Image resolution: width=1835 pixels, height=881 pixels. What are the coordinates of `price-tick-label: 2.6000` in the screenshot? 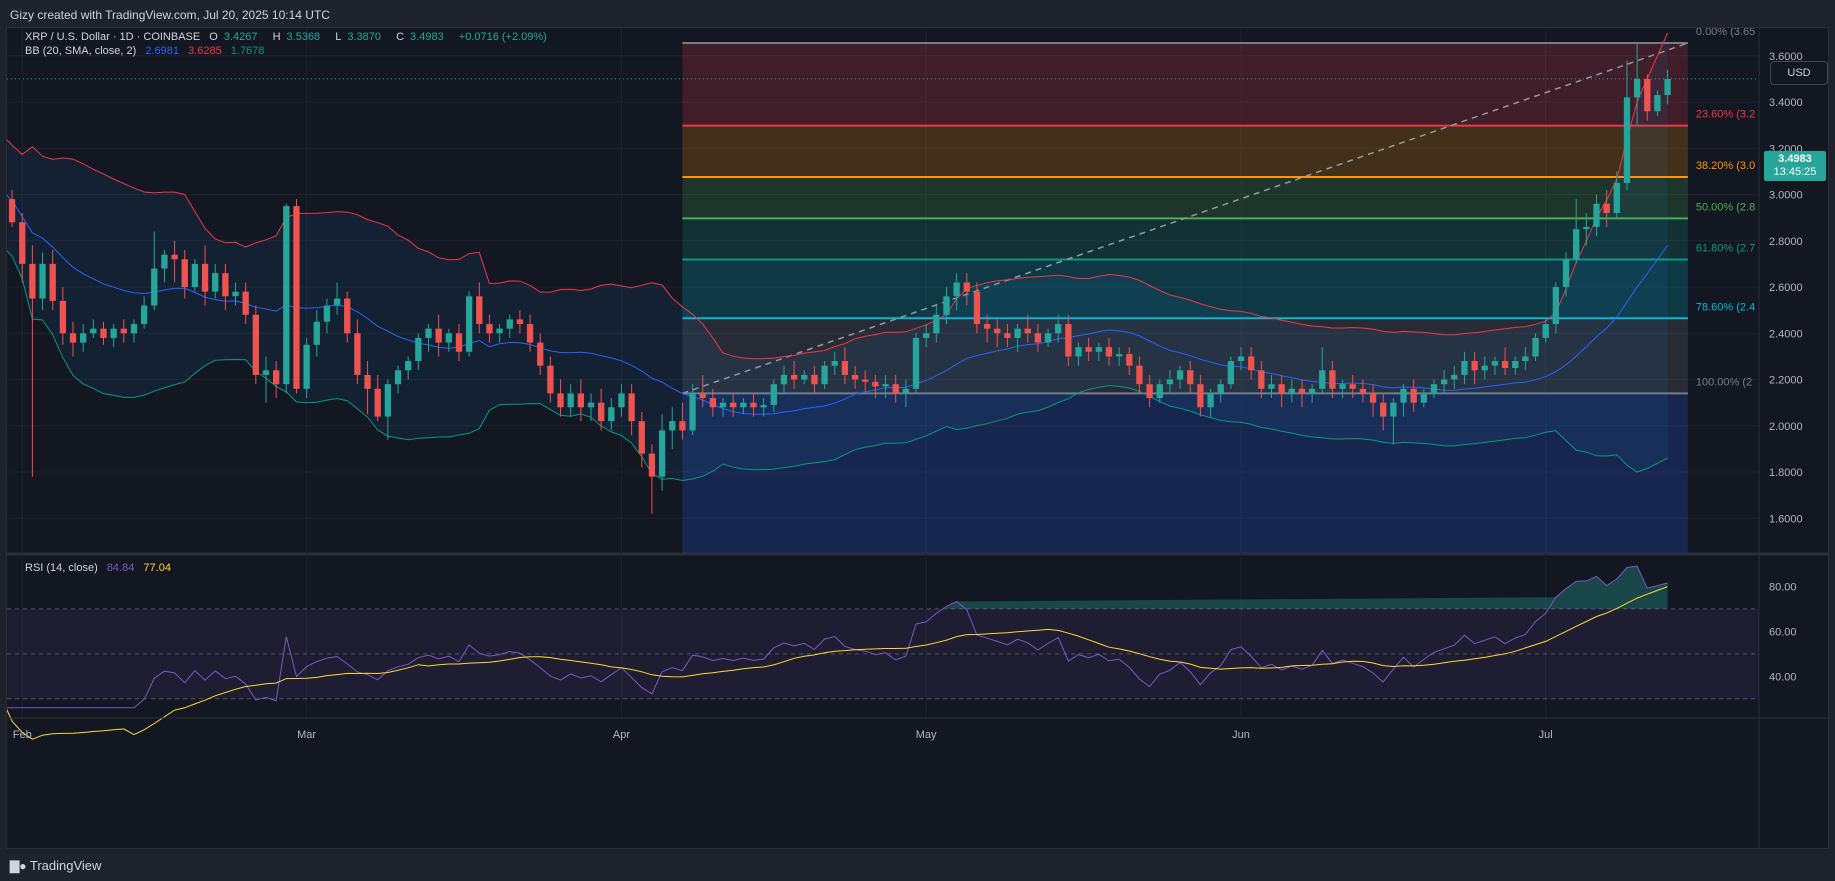 It's located at (1786, 288).